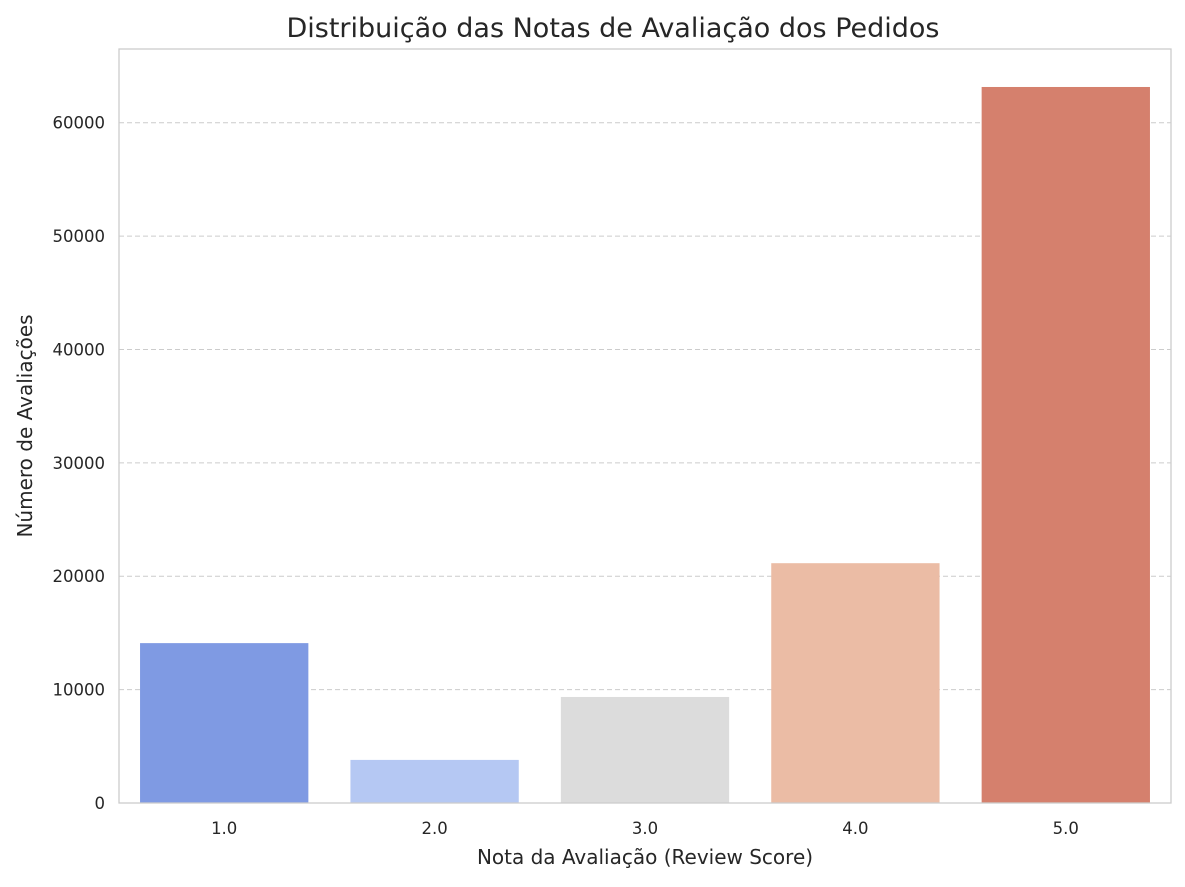 This screenshot has width=1185, height=887. I want to click on x-tick-label: 3.0, so click(645, 828).